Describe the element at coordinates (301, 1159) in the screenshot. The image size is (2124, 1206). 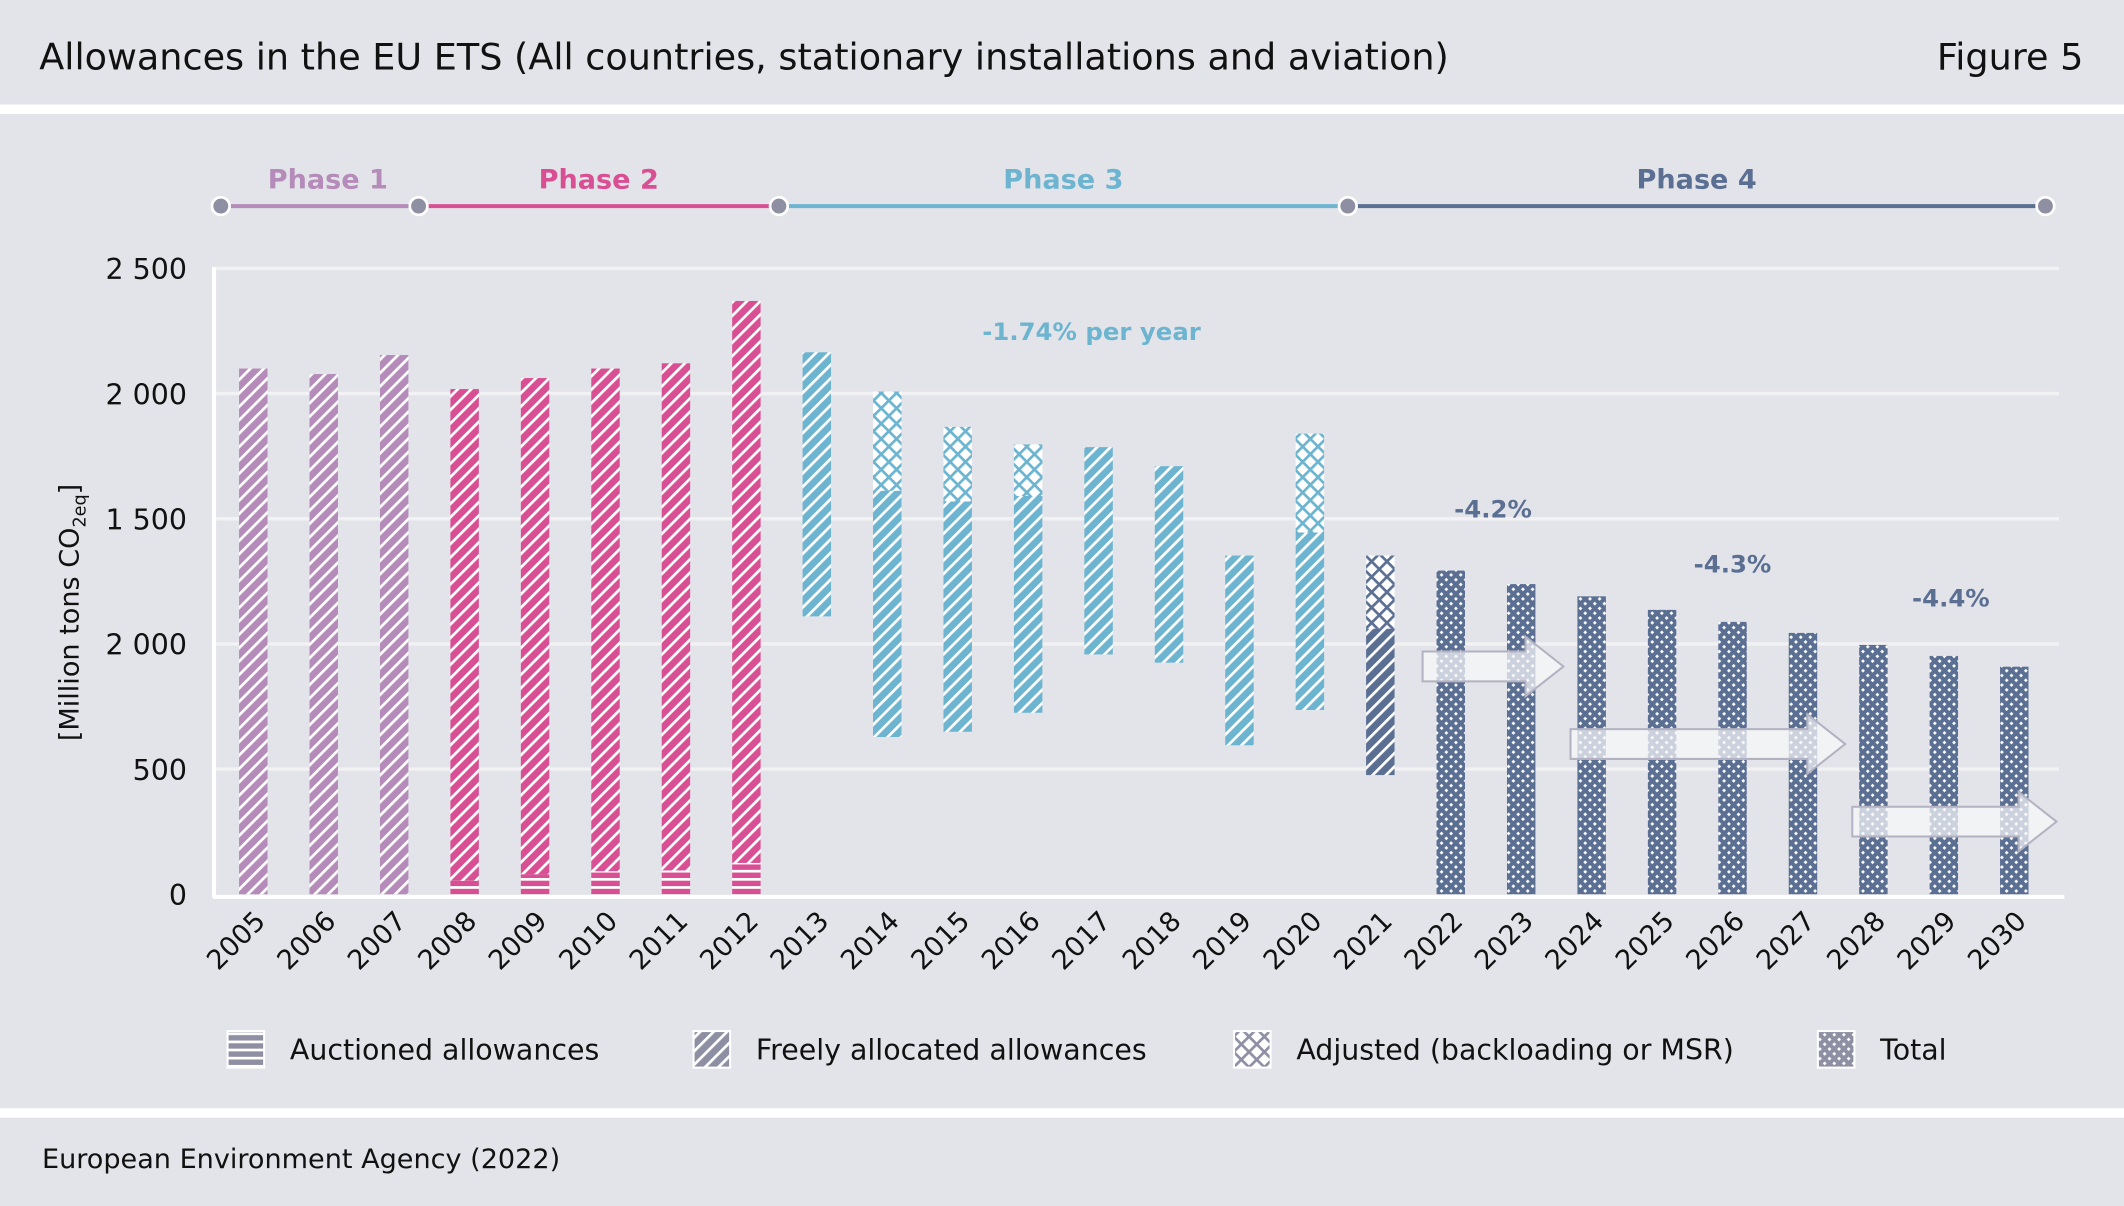
I see `source-text: European Environment Agency (2022)` at that location.